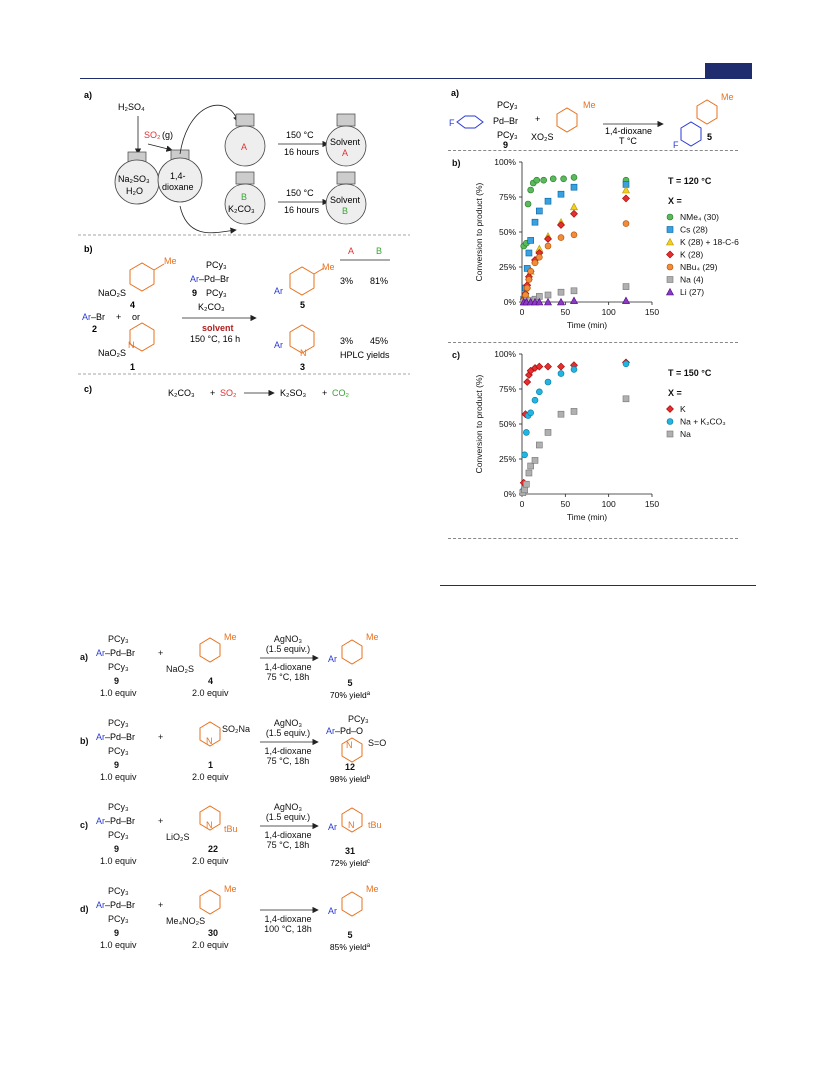  Describe the element at coordinates (278, 345) in the screenshot. I see `ar-3: Ar` at that location.